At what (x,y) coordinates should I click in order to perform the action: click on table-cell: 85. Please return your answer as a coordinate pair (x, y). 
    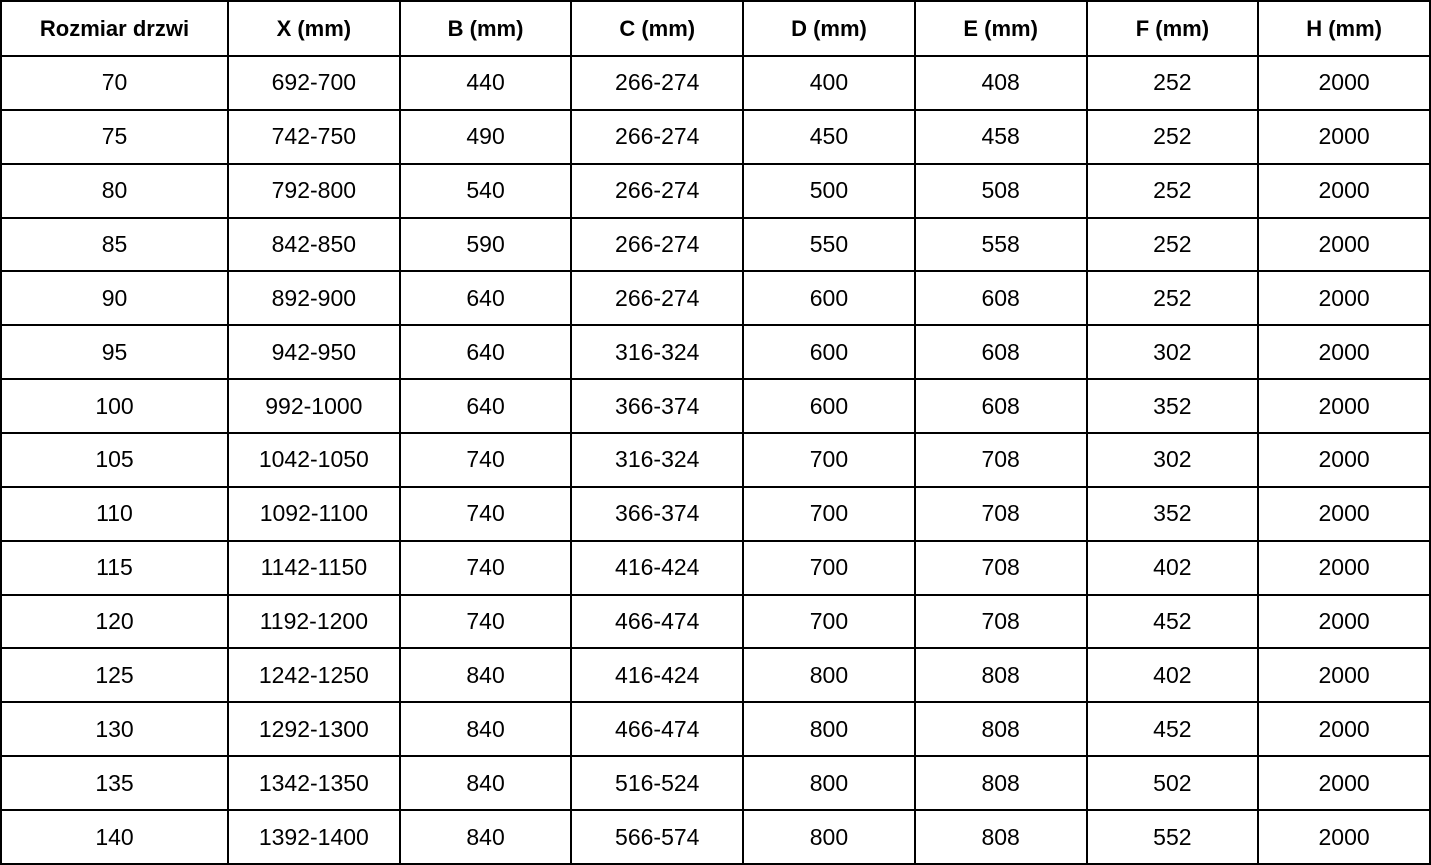
    Looking at the image, I should click on (114, 244).